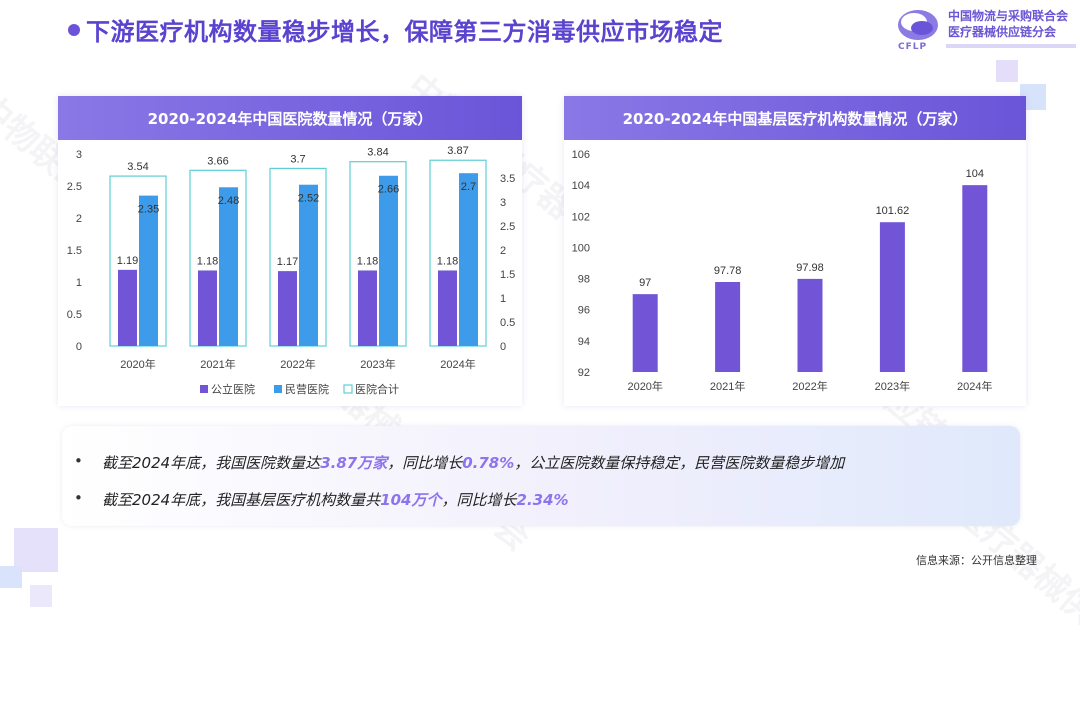 The image size is (1080, 720). I want to click on total-data-label: 3.84, so click(377, 153).